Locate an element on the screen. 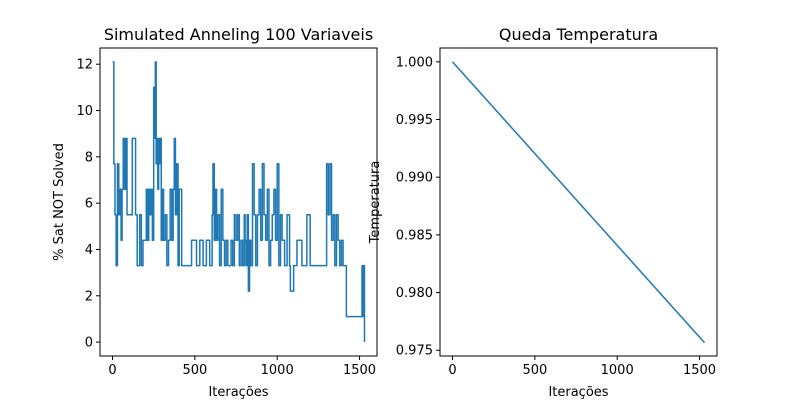 The image size is (800, 400). chart-left-y-ticks: 0 2 4 6 8 10 12 is located at coordinates (88, 204).